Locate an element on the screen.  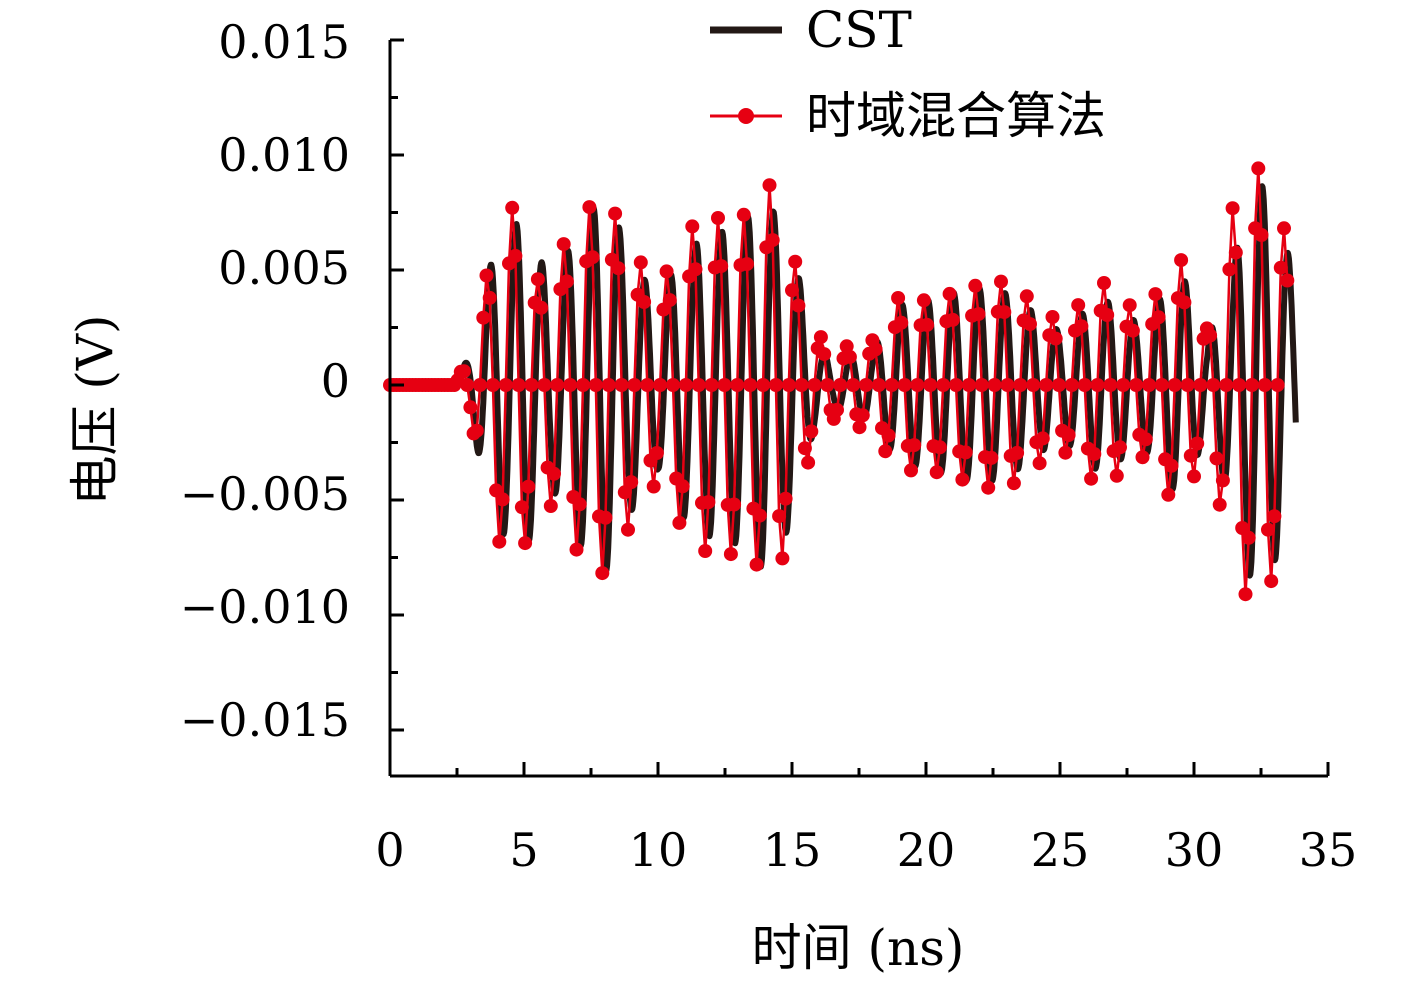
x-tick-label-20: 20 is located at coordinates (926, 850).